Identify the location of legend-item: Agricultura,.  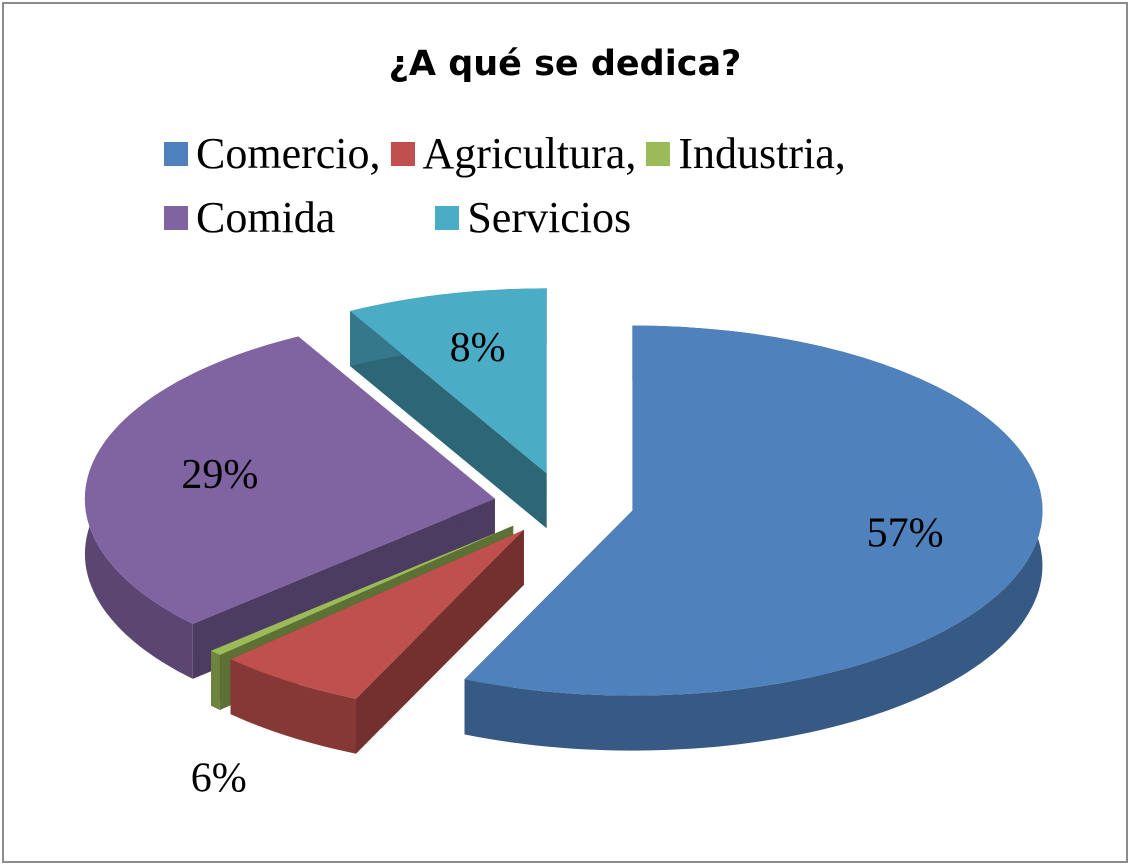
(513, 154).